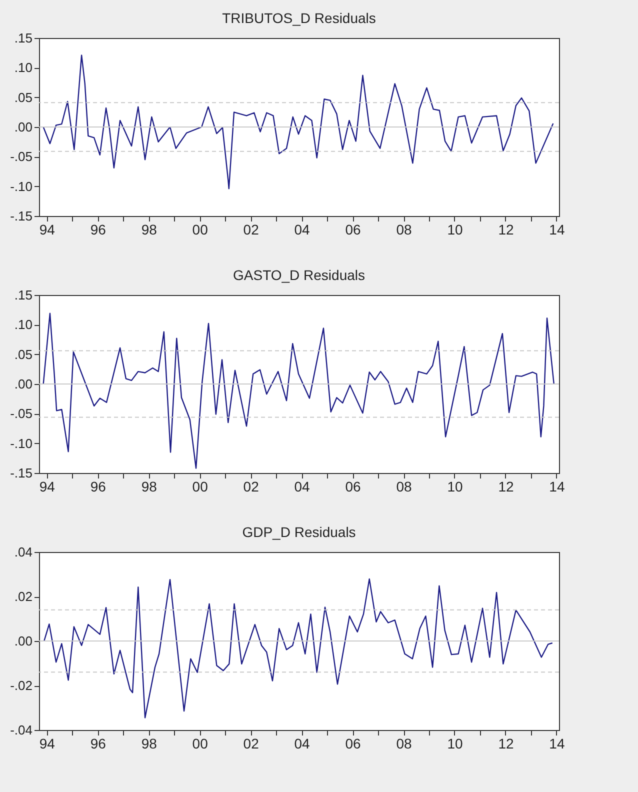  What do you see at coordinates (23, 596) in the screenshot?
I see `y-tick-label: .02` at bounding box center [23, 596].